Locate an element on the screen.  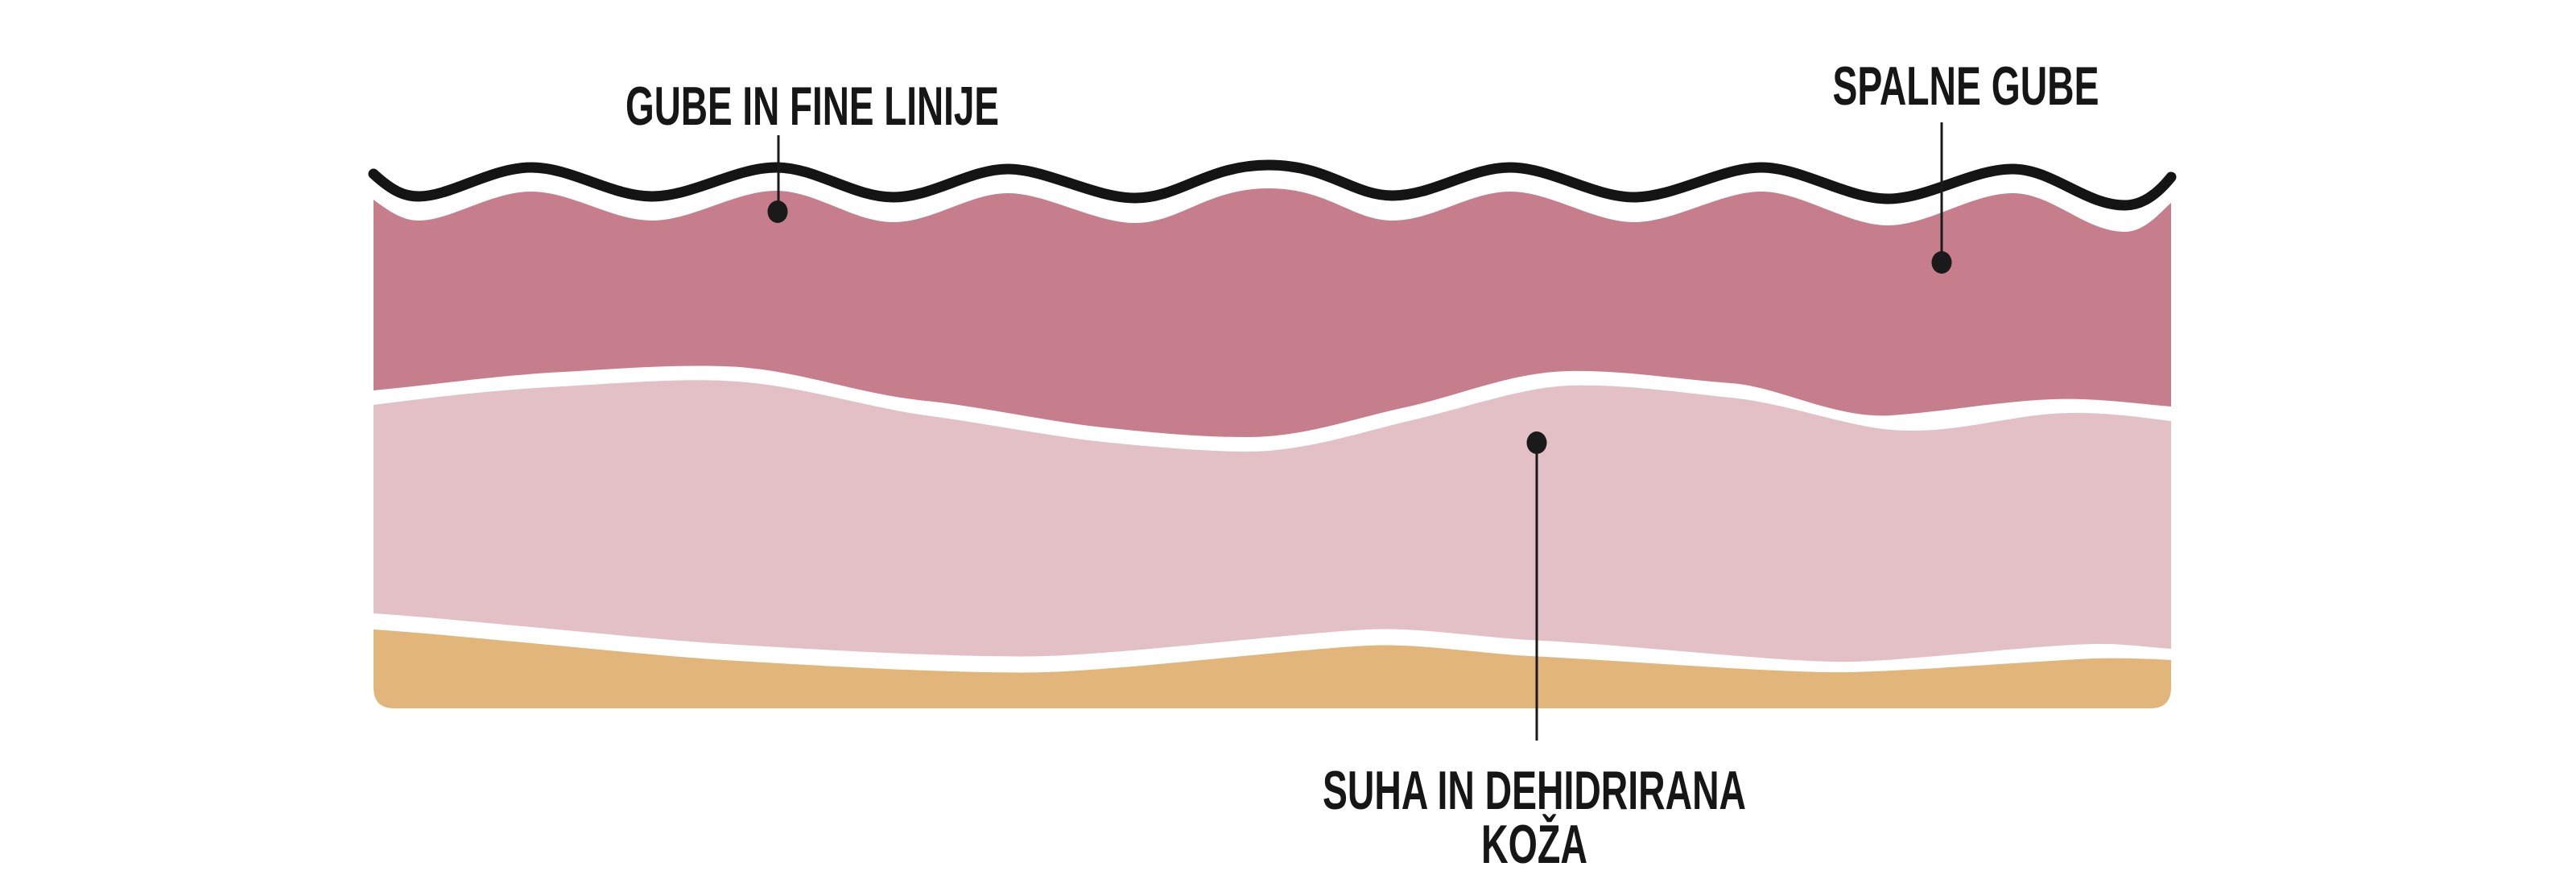
hypodermis-layer is located at coordinates (1272, 668).